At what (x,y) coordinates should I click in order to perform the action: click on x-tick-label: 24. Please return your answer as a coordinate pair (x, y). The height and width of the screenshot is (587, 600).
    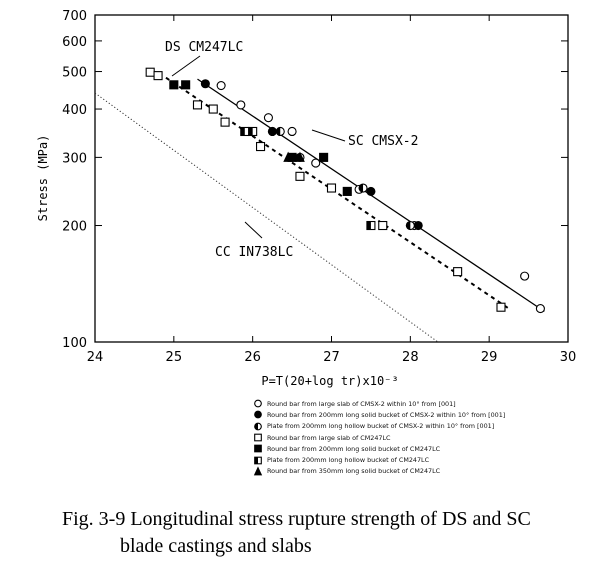
    Looking at the image, I should click on (95, 357).